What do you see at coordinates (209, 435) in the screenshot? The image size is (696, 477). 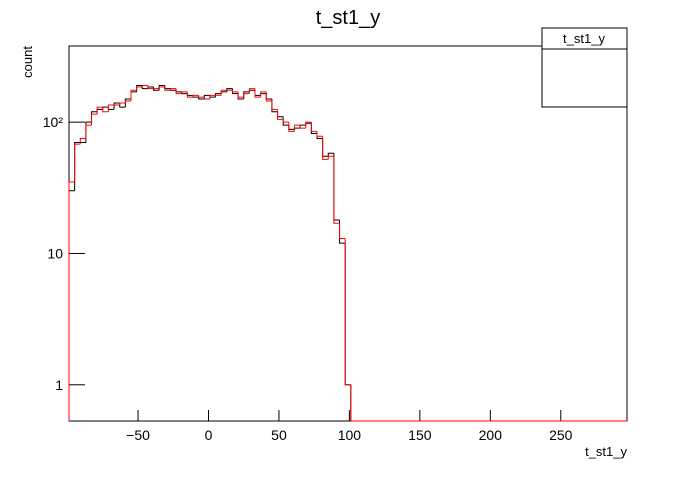 I see `x-tick-label: 0` at bounding box center [209, 435].